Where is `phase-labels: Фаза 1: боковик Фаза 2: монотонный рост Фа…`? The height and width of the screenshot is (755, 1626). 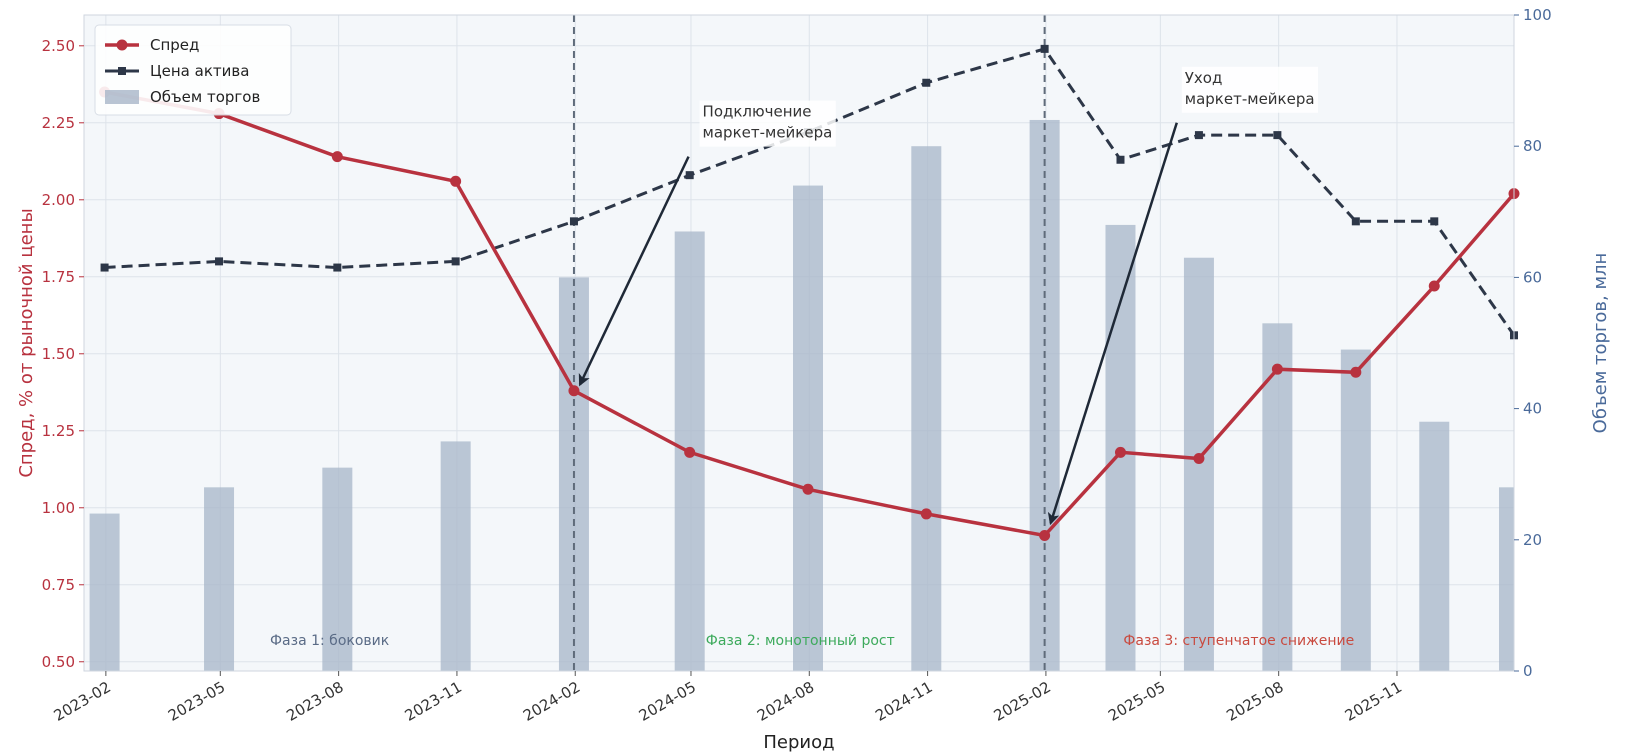 phase-labels: Фаза 1: боковик Фаза 2: монотонный рост Фа… is located at coordinates (812, 641).